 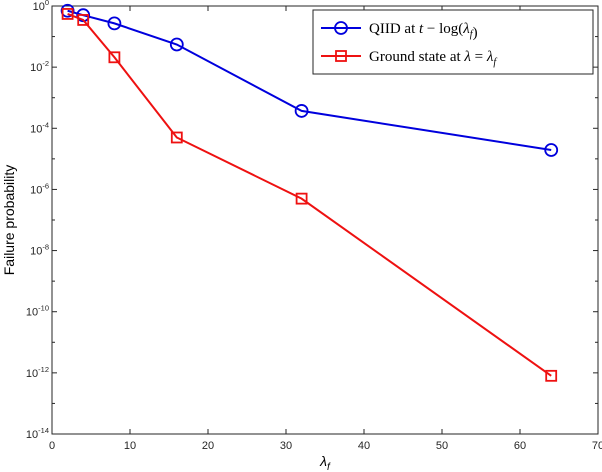 I want to click on x-tick-label: 0, so click(x=52, y=446).